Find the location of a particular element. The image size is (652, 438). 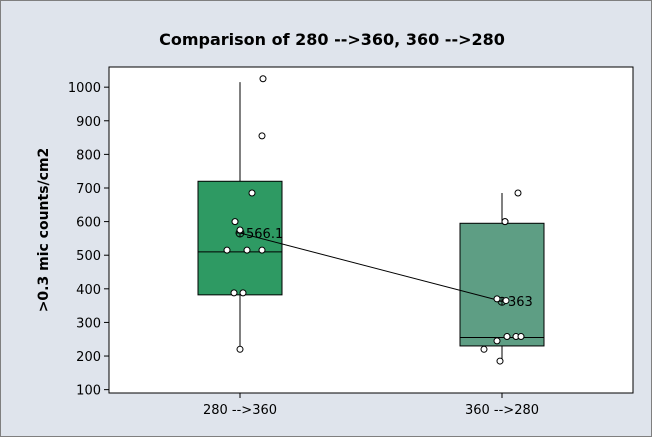

y-tick-label: 200 is located at coordinates (88, 357).